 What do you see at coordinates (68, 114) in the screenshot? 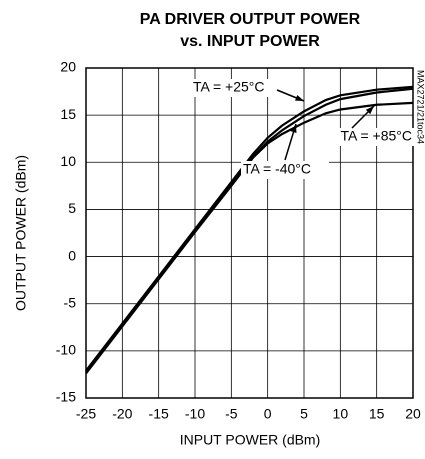
I see `y-tick-label: 15` at bounding box center [68, 114].